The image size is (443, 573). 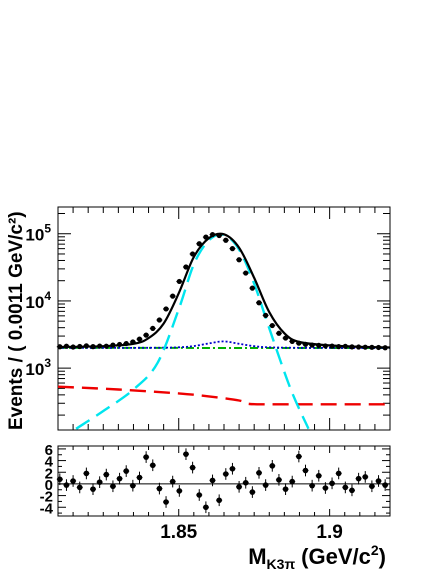 I want to click on main-y-tick-label-exp: 4, so click(x=47, y=296).